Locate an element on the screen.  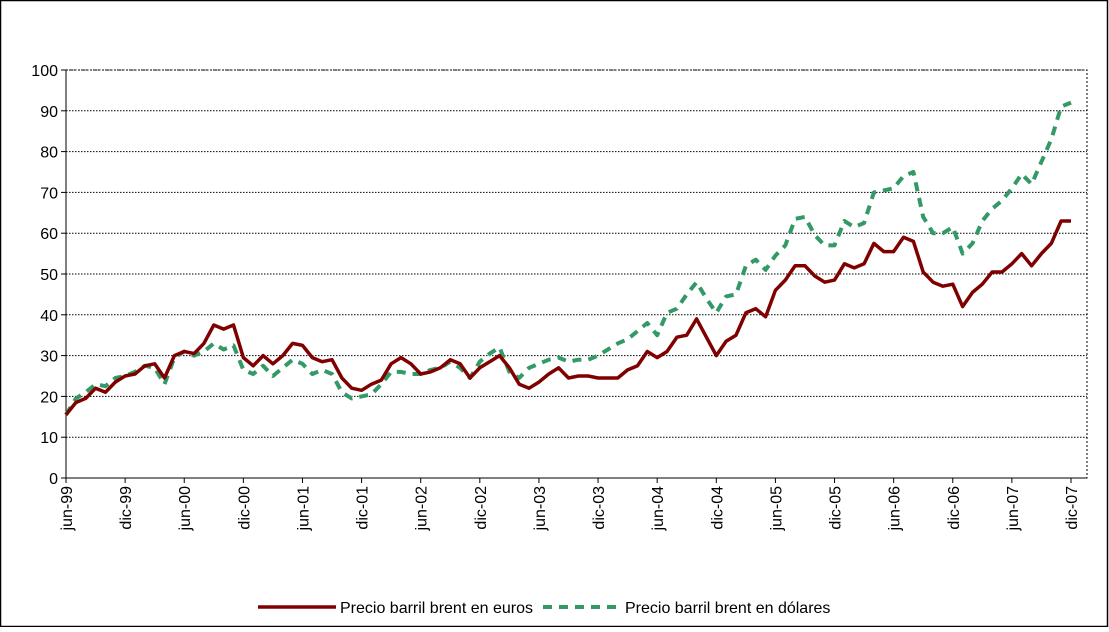
x-tick-label: dic-03 is located at coordinates (599, 508).